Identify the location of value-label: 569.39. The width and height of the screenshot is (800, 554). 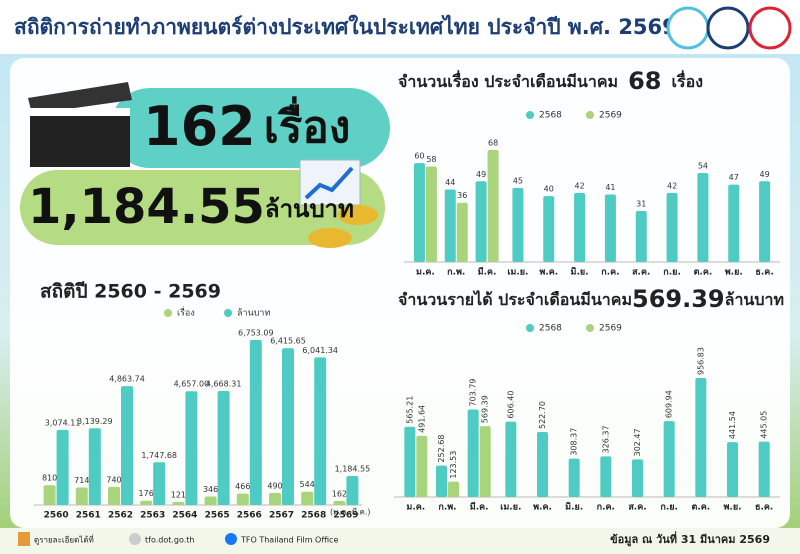
(485, 409).